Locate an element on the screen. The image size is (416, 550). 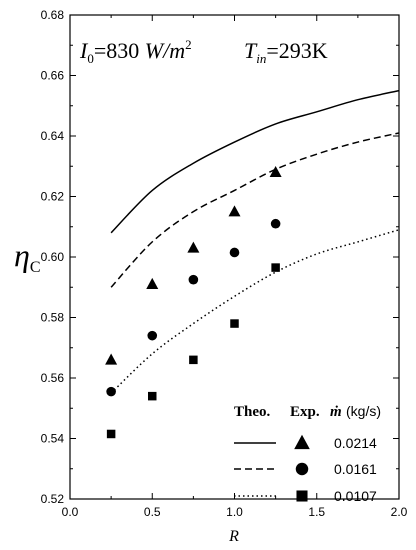
y-tick-label: 0.64 is located at coordinates (53, 136).